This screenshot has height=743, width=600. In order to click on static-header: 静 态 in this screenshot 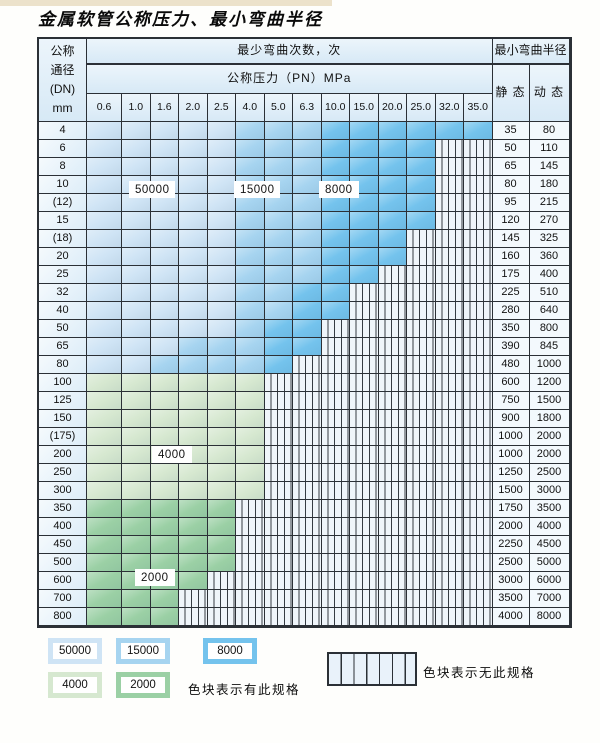, I will do `click(511, 93)`.